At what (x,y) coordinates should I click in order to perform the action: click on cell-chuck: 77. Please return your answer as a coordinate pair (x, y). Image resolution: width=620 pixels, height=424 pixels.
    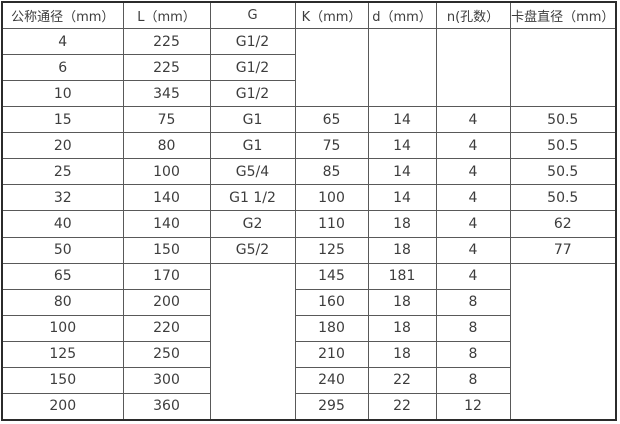
    Looking at the image, I should click on (563, 250).